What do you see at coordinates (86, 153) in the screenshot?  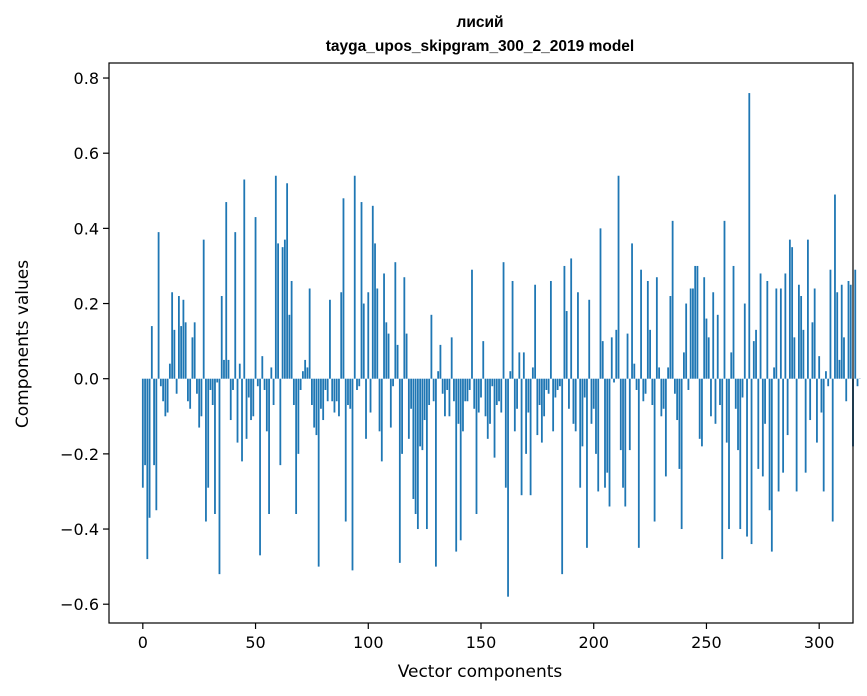 I see `y-tick-label-6: 0.6` at bounding box center [86, 153].